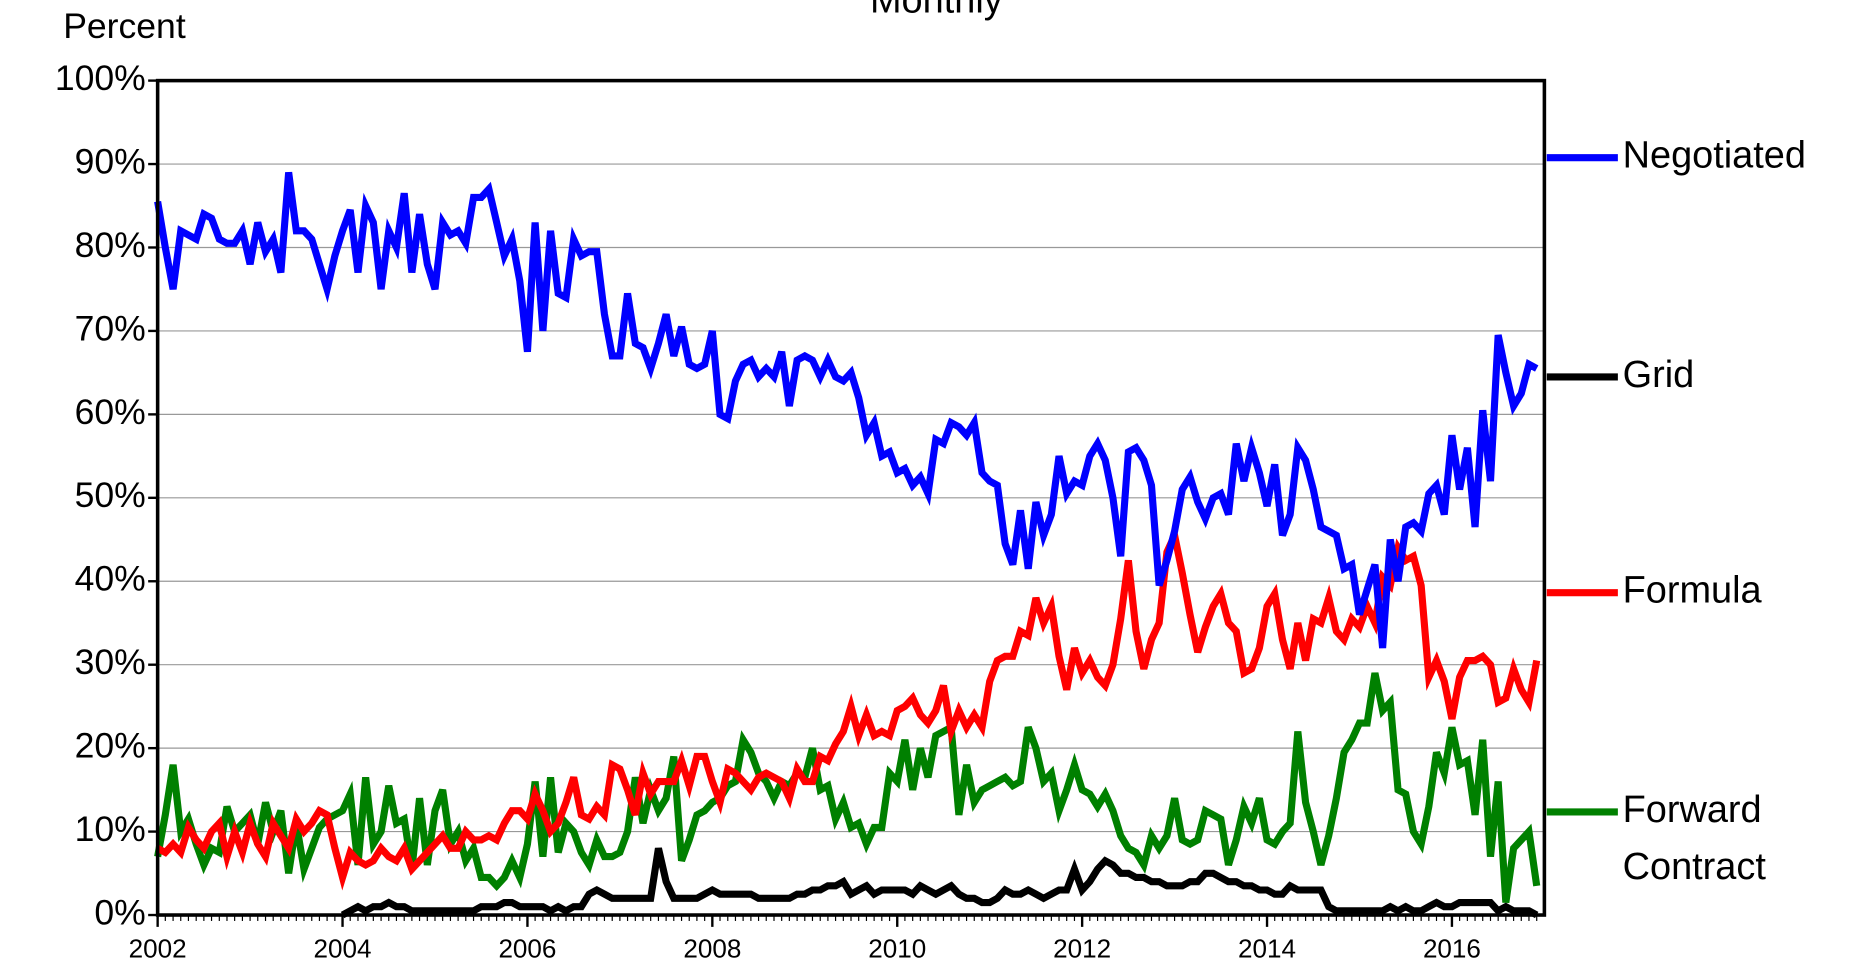 The image size is (1849, 966). Describe the element at coordinates (110, 412) in the screenshot. I see `y-tick-label: 60%` at that location.